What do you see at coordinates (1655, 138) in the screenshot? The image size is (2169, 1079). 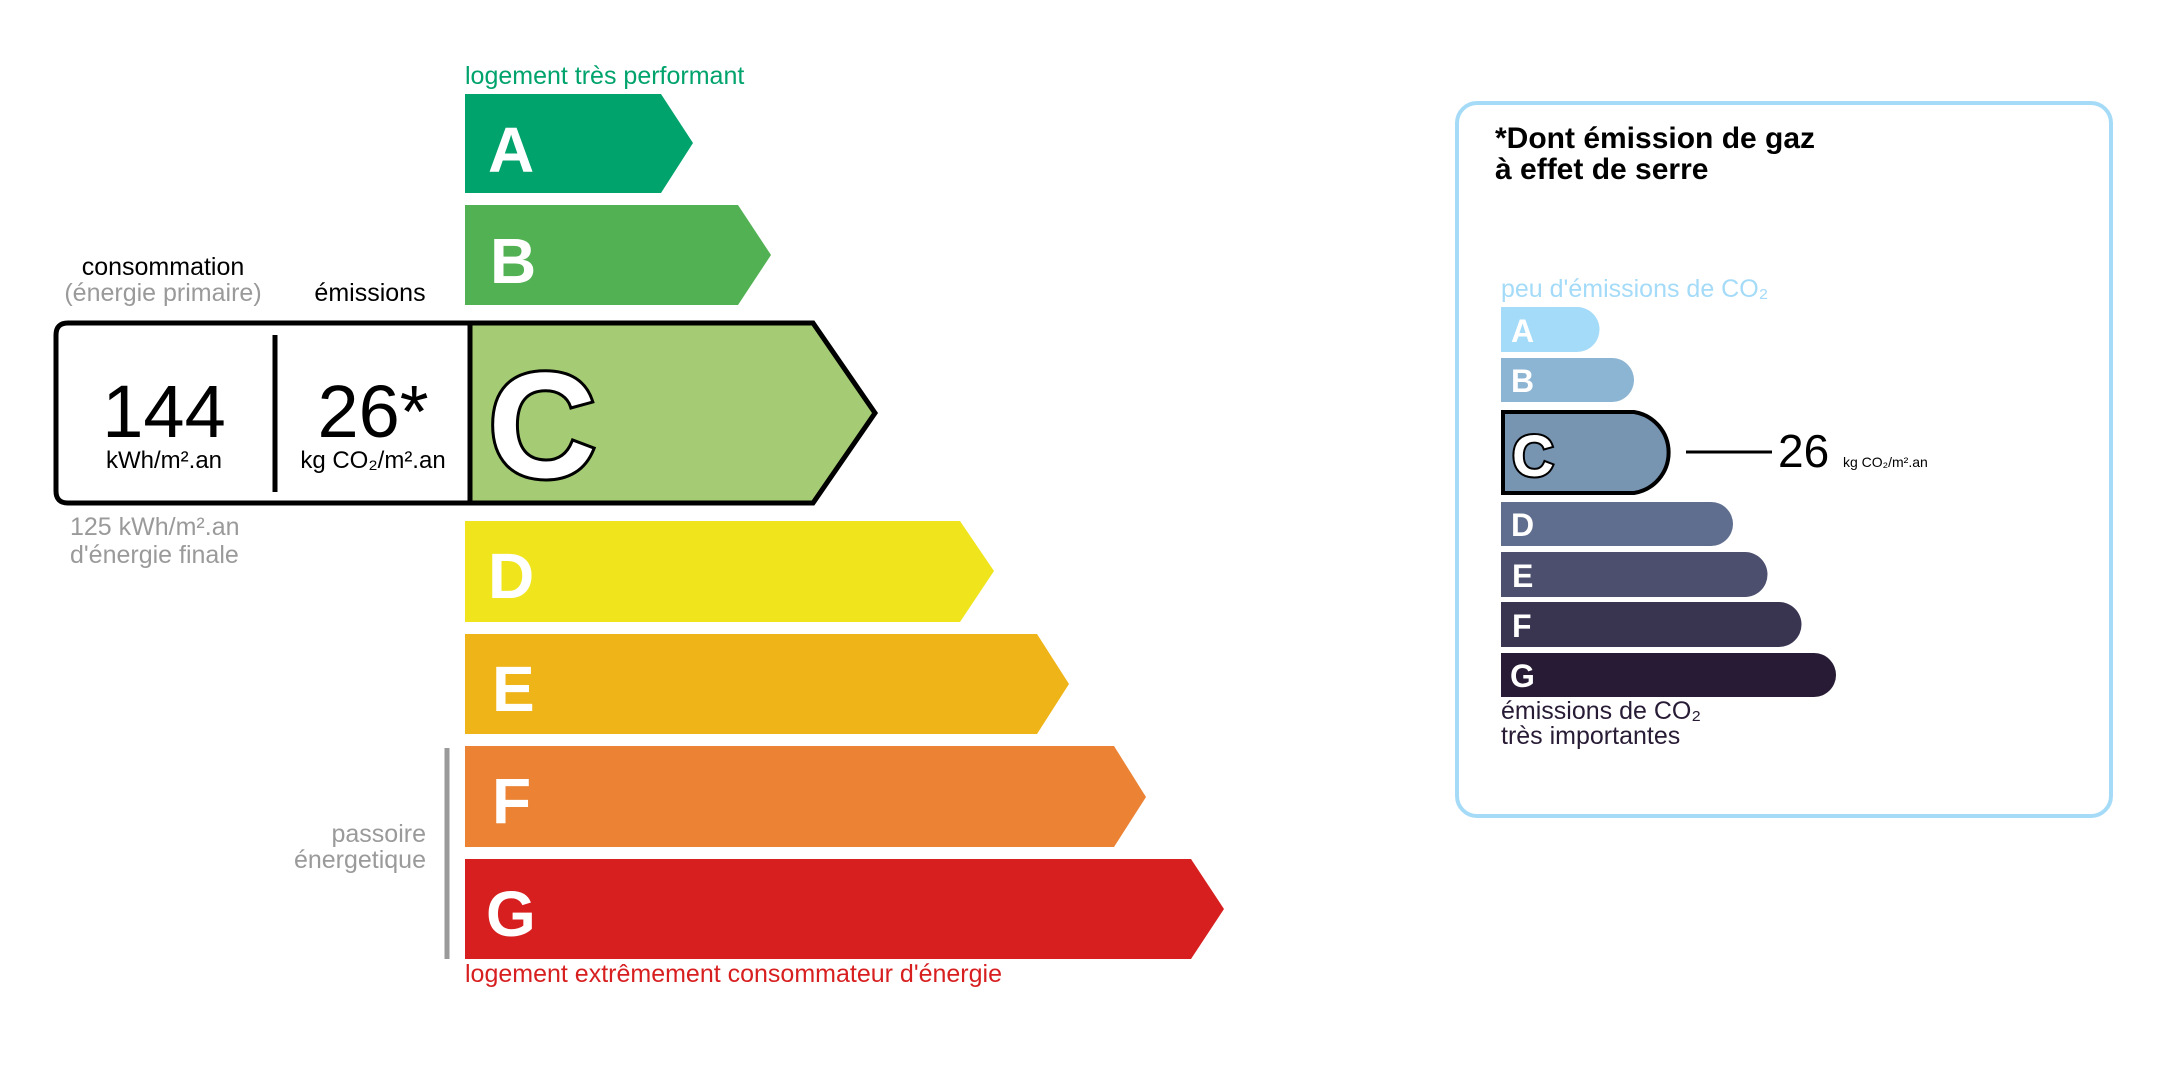 I see `ghg-title-line1: *Dont émission de gaz` at bounding box center [1655, 138].